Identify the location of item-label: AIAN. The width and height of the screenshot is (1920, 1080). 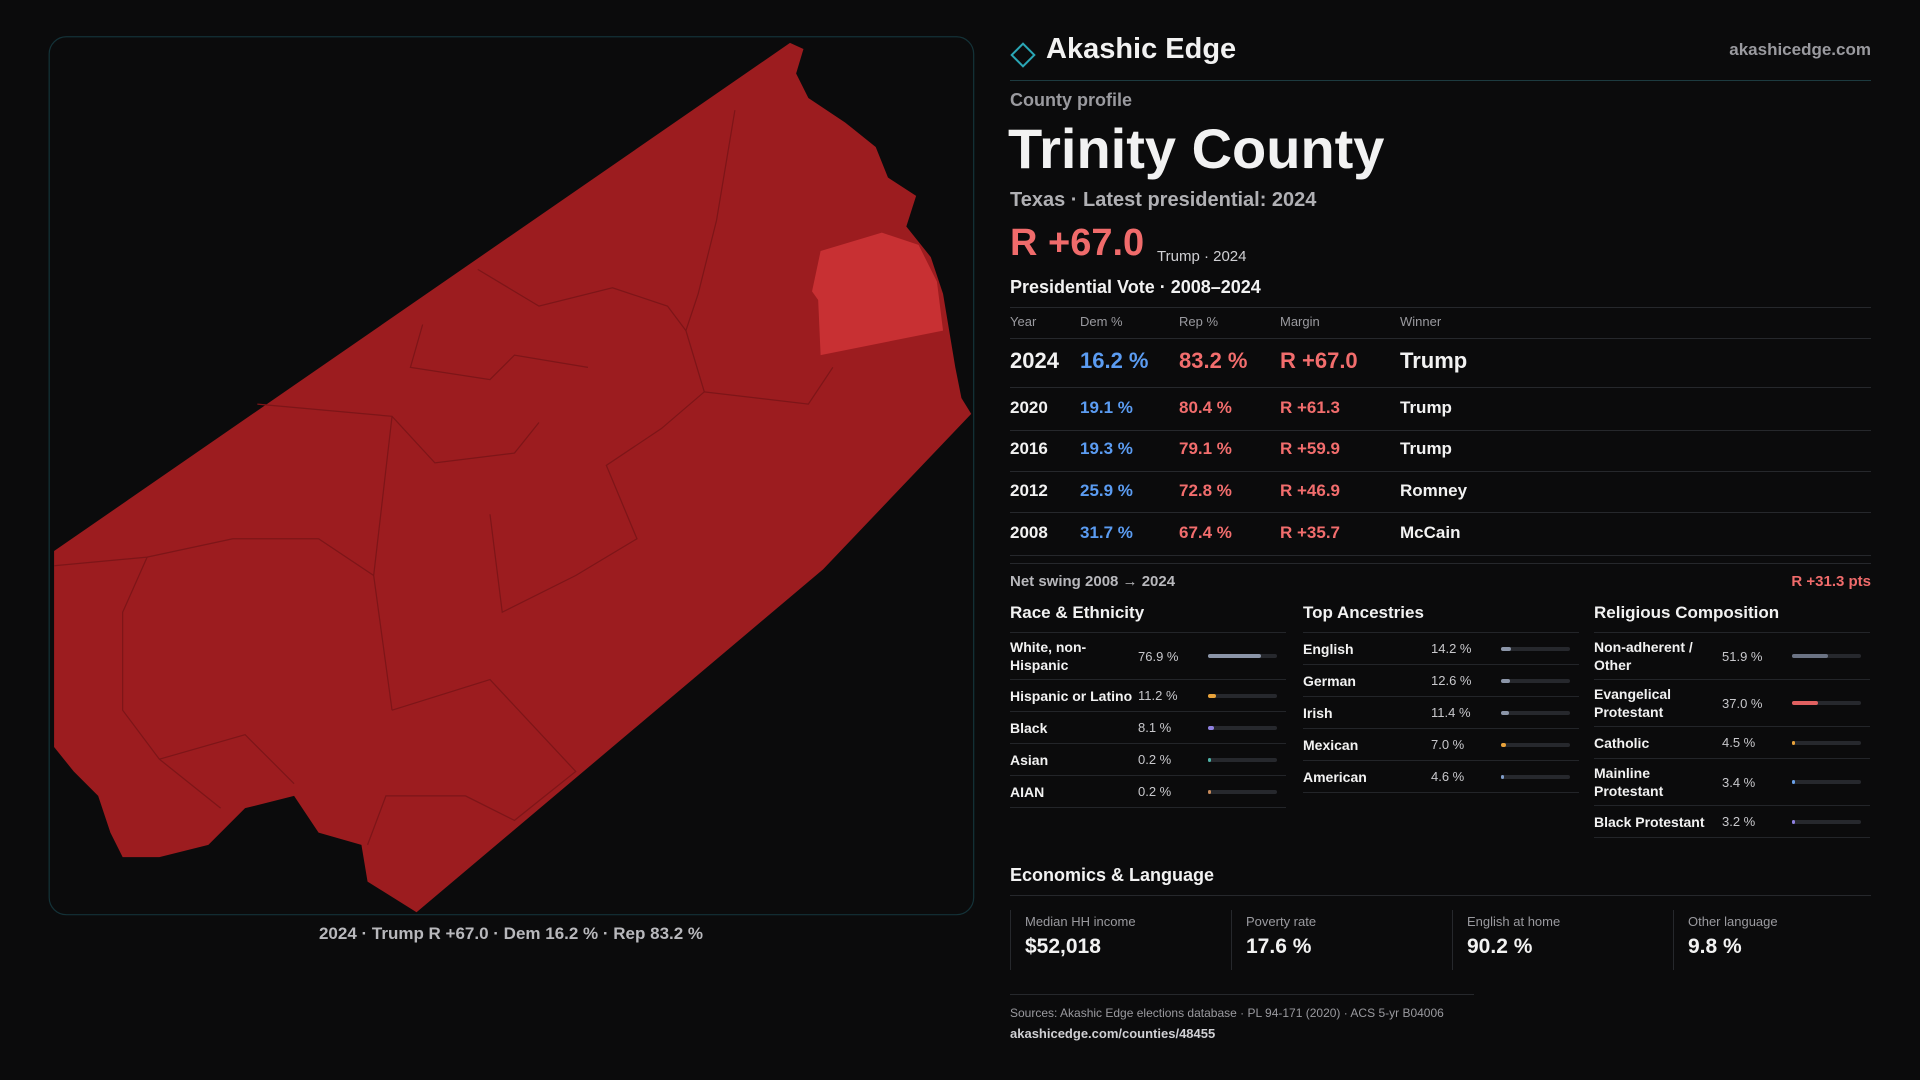
(1027, 791).